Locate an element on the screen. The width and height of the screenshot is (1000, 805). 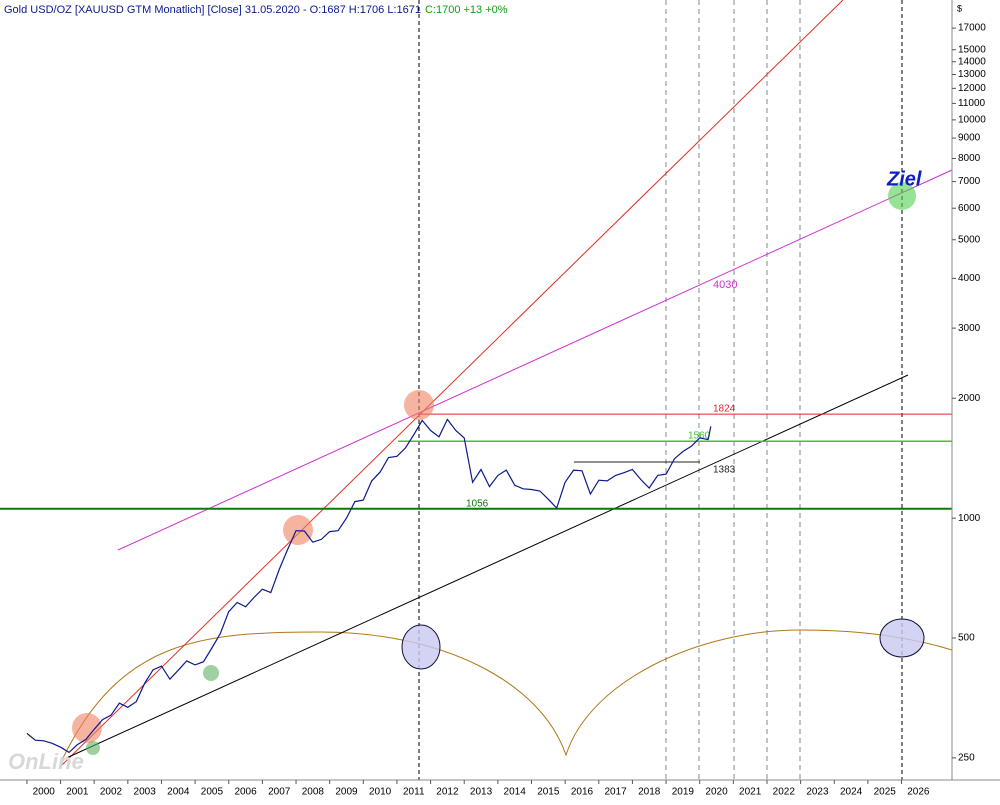
y-tick-label: 8000 is located at coordinates (969, 158).